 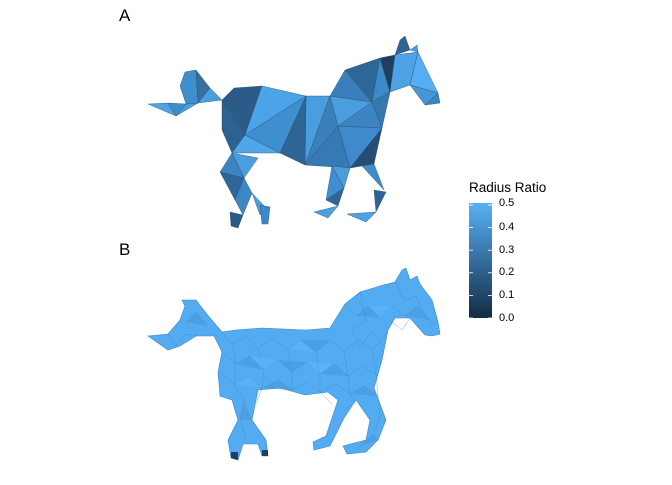 I want to click on legend-title: Radius Ratio, so click(x=508, y=187).